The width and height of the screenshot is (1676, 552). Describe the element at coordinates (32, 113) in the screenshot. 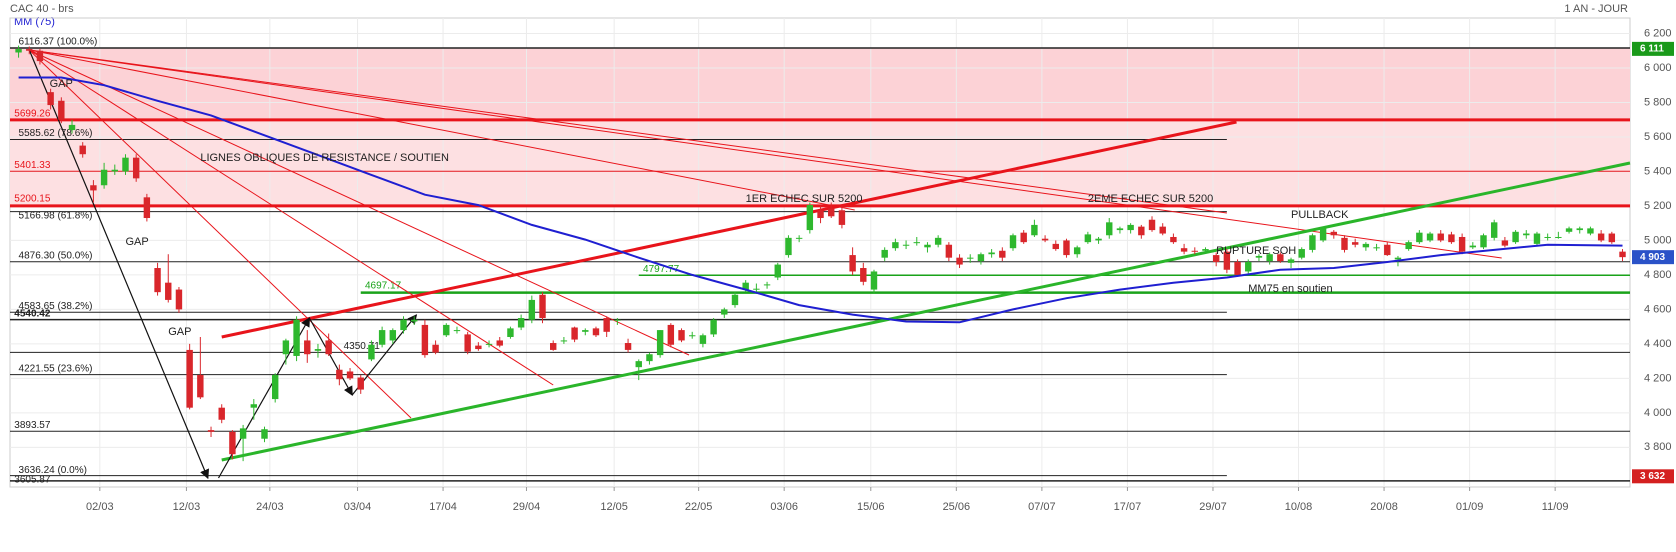

I see `level-label: 5699.26` at that location.